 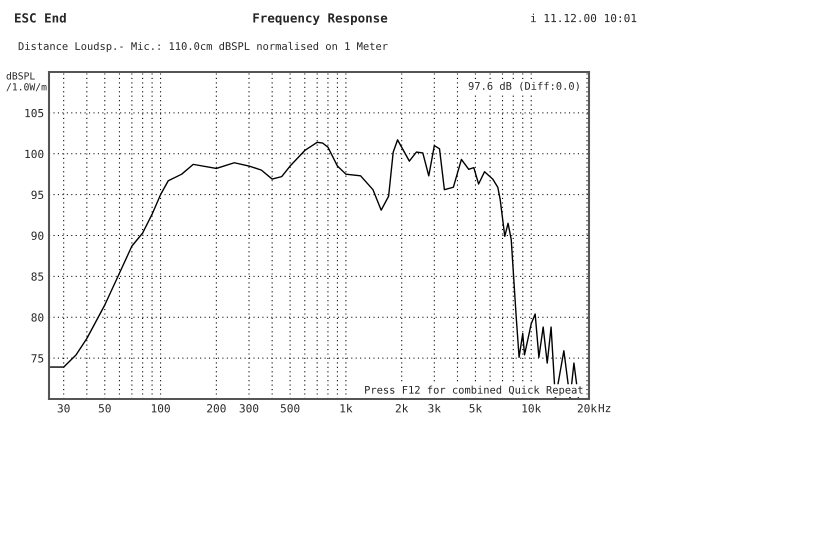 I want to click on x-tick-label: 100, so click(x=161, y=408).